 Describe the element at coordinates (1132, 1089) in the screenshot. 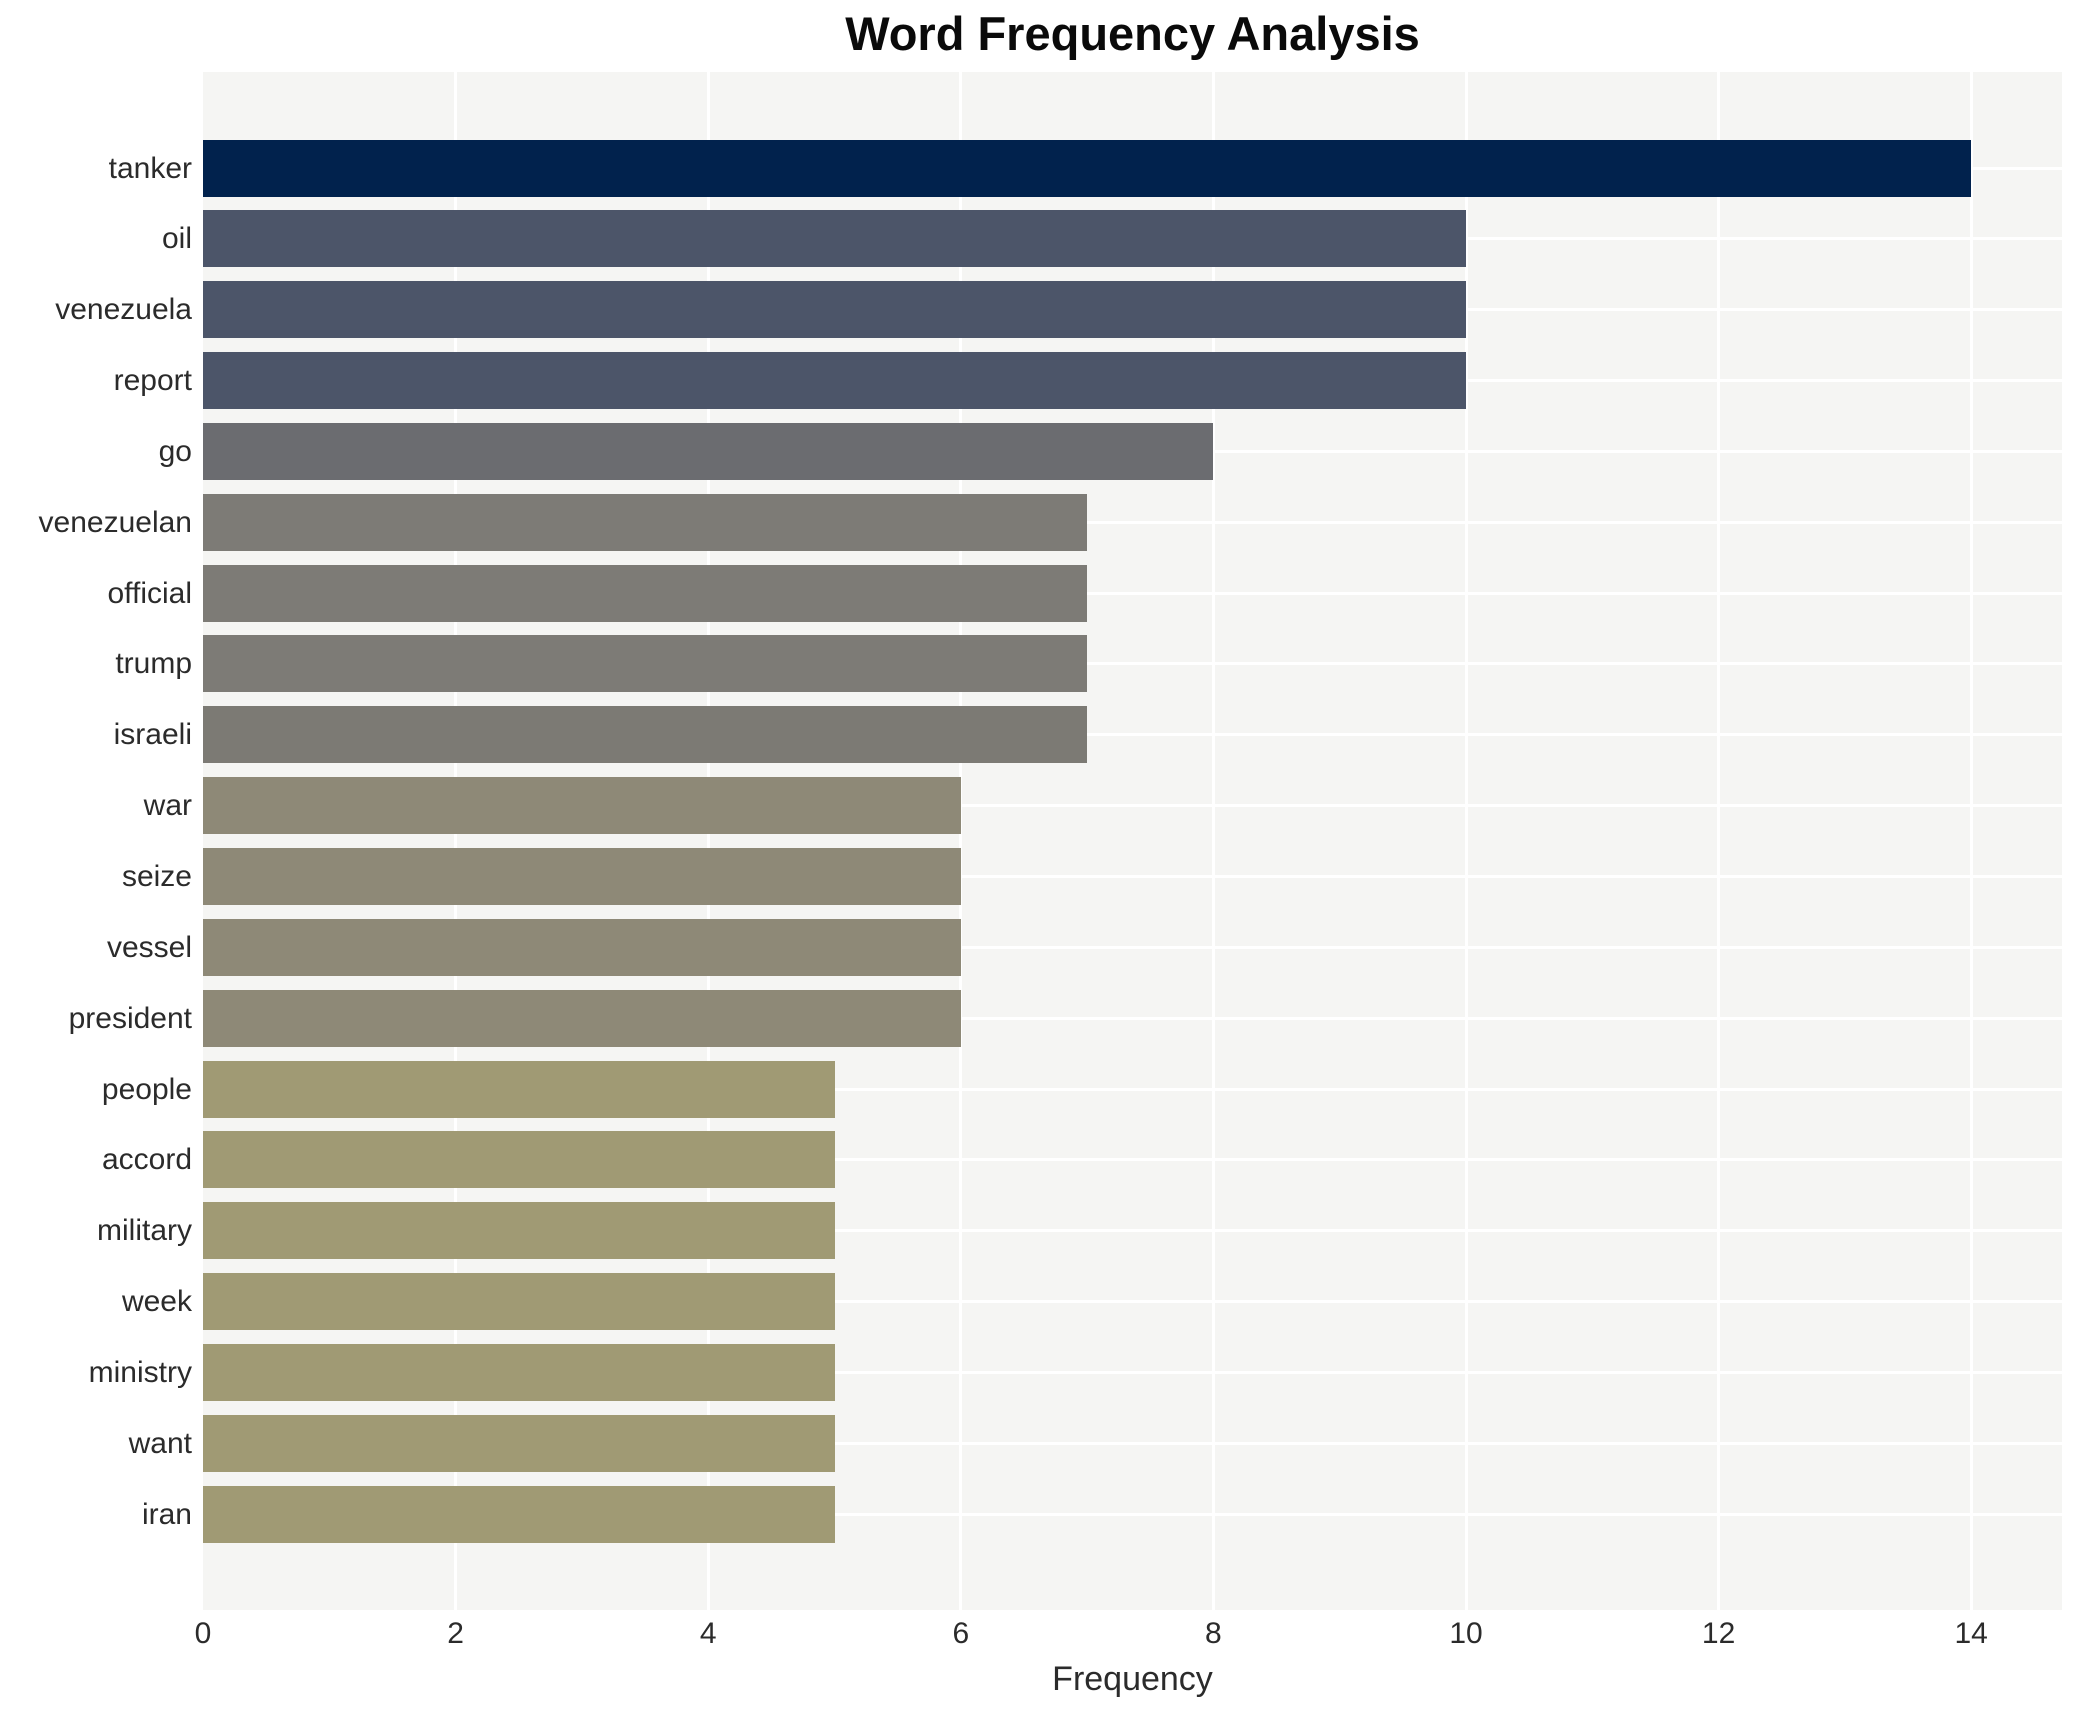

I see `gridline-y-people` at that location.